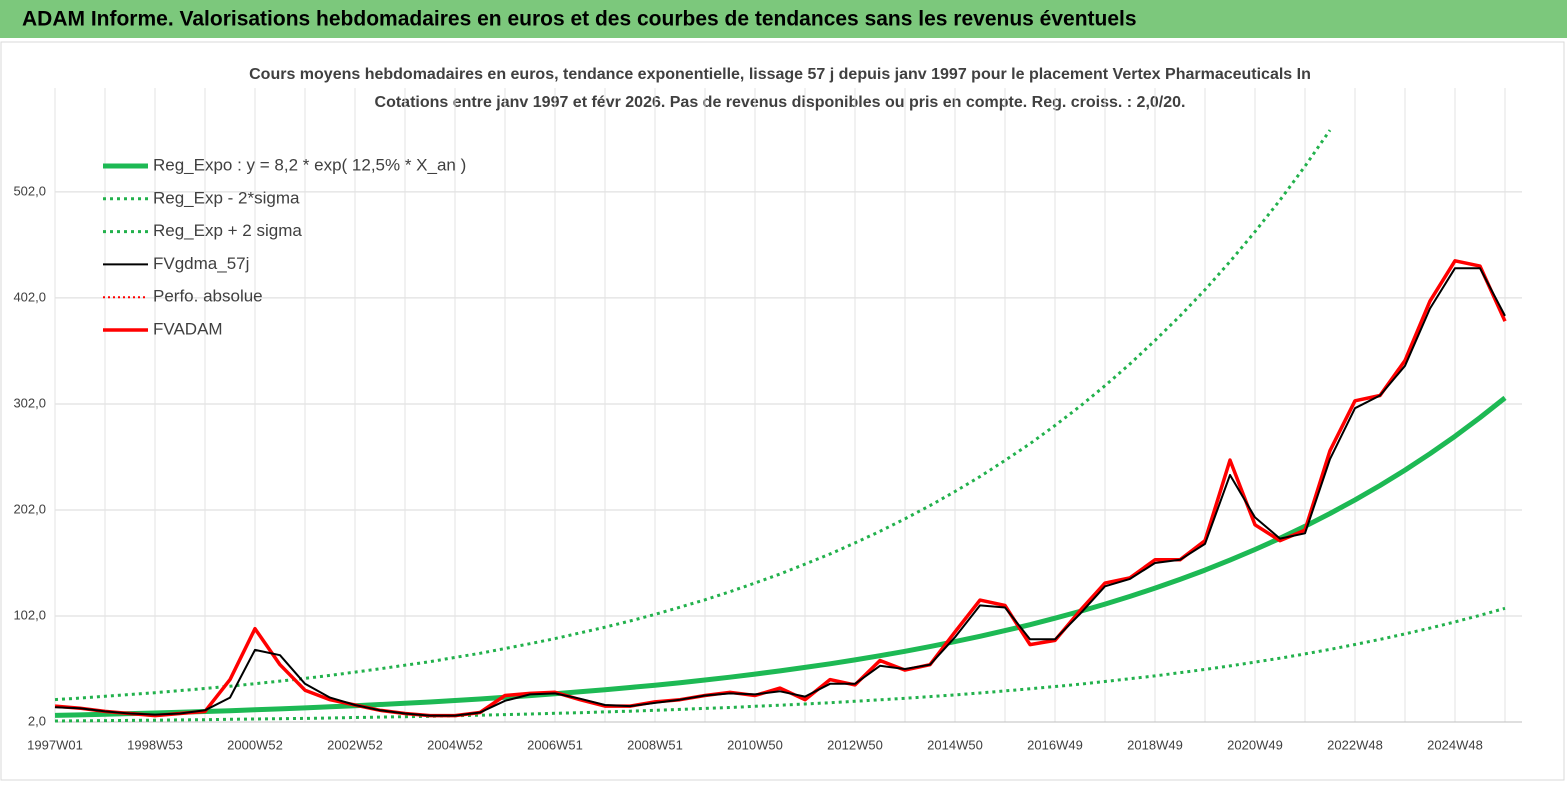 This screenshot has height=788, width=1567. What do you see at coordinates (188, 328) in the screenshot?
I see `legend-label: FVADAM` at bounding box center [188, 328].